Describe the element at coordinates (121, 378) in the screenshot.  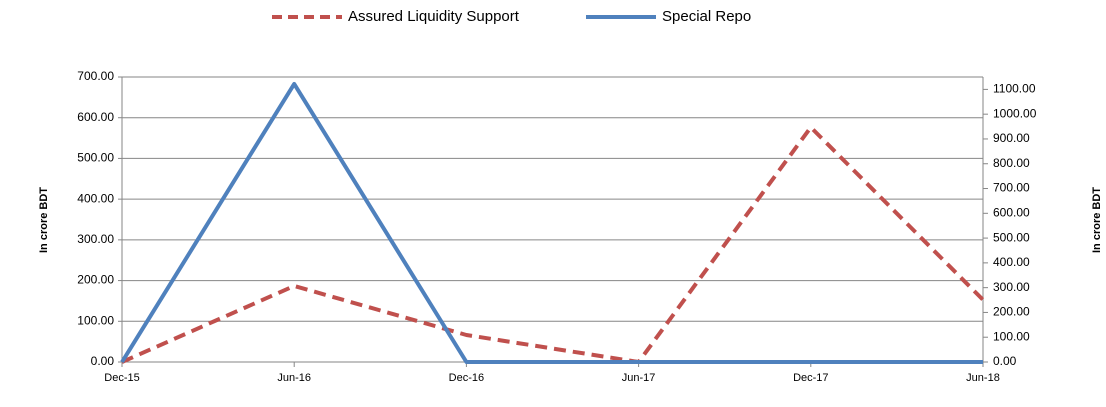
I see `x-tick-label: Dec-15` at that location.